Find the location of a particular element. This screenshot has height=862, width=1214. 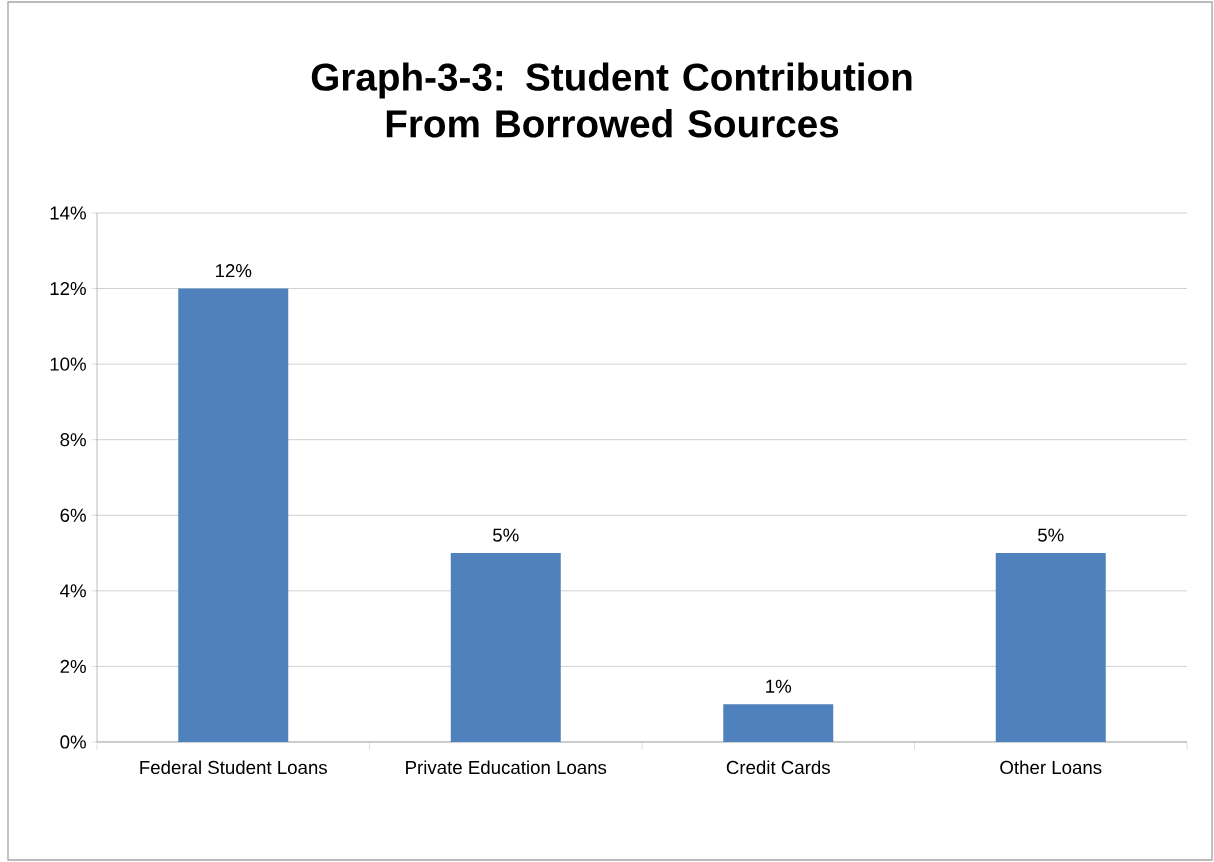

y-tick-label: 6% is located at coordinates (73, 515).